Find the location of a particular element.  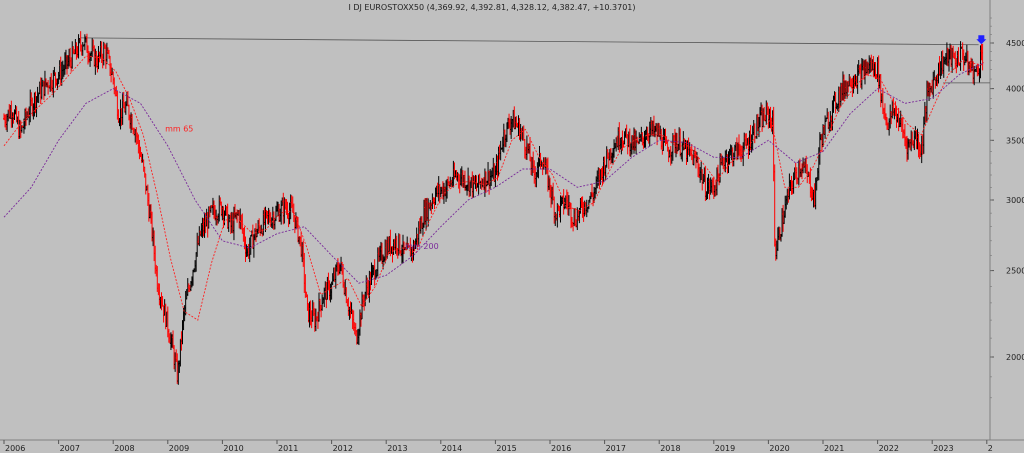

x-tick-label: 2023 is located at coordinates (943, 448).